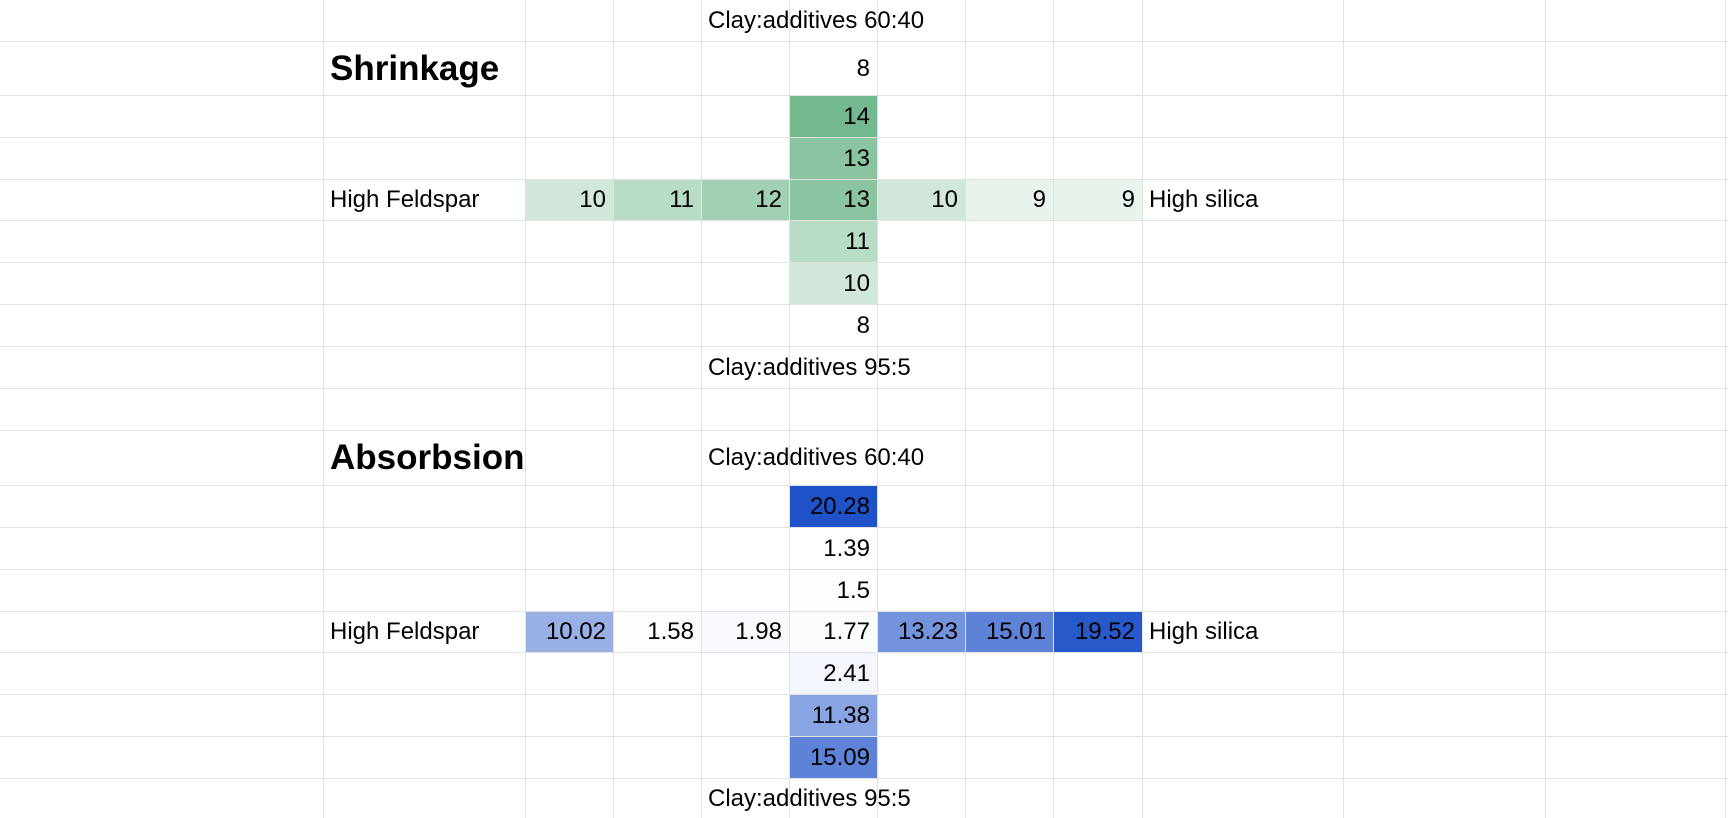 The image size is (1728, 818). Describe the element at coordinates (745, 632) in the screenshot. I see `value-cell: 1.98` at that location.